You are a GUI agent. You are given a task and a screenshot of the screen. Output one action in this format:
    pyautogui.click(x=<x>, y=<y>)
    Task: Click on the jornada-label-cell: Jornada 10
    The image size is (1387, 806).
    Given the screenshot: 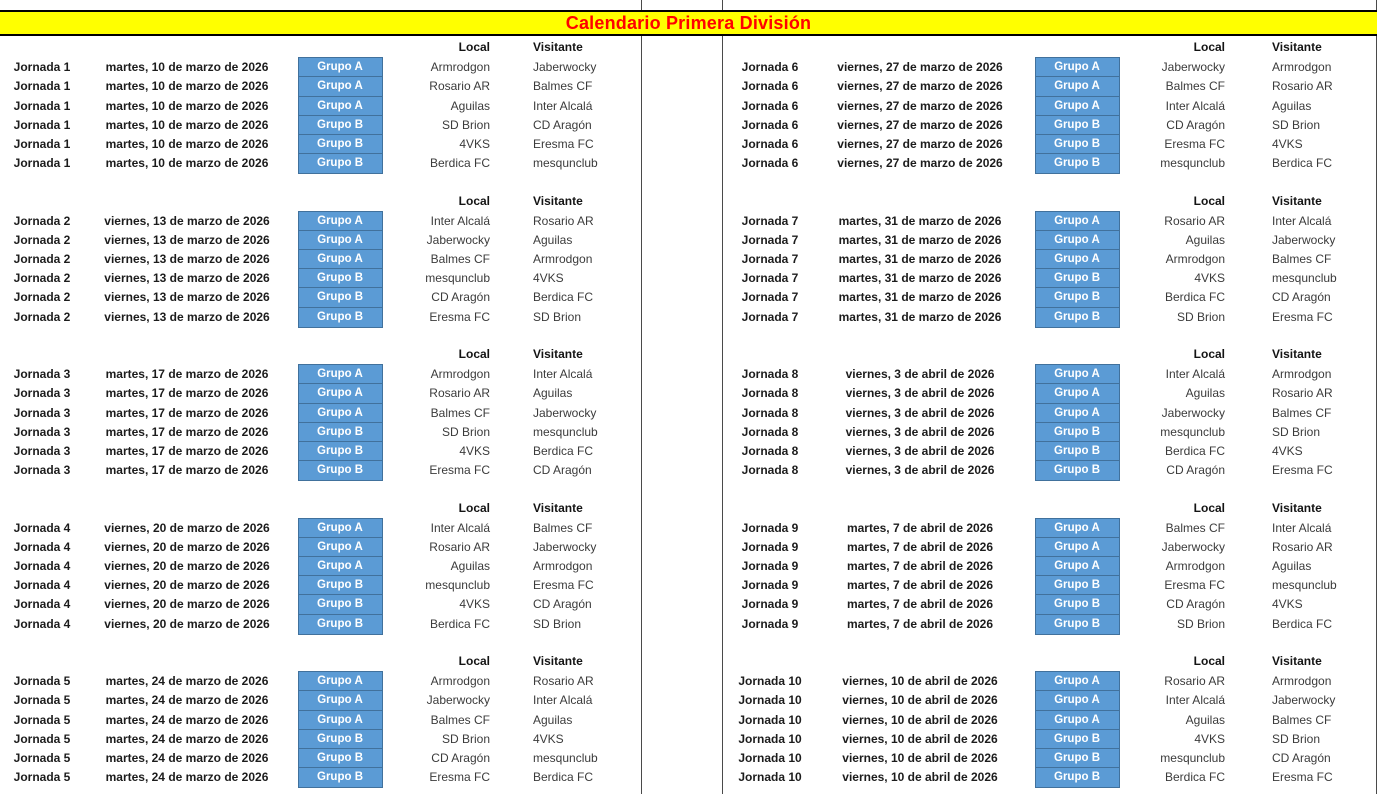 What is the action you would take?
    pyautogui.click(x=770, y=719)
    